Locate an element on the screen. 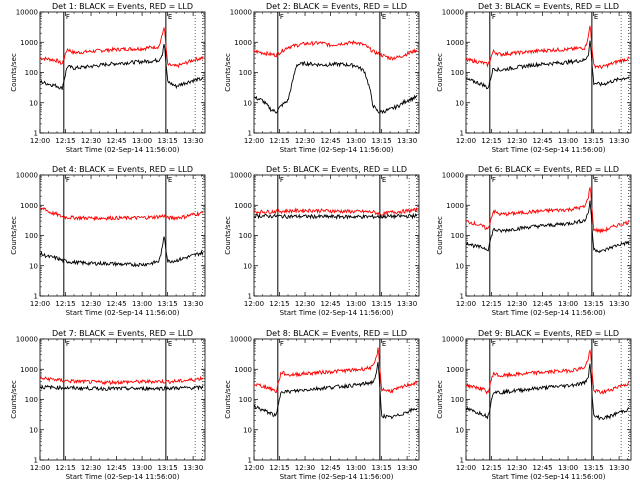 The width and height of the screenshot is (640, 480). panel-title: Det 5: BLACK = Events, RED = LLD is located at coordinates (336, 169).